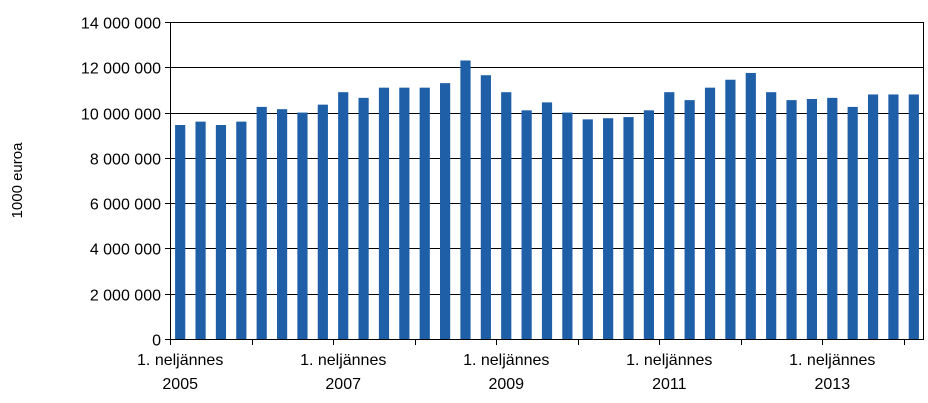 This screenshot has width=928, height=403. What do you see at coordinates (121, 69) in the screenshot?
I see `y-tick-label: 12 000 000` at bounding box center [121, 69].